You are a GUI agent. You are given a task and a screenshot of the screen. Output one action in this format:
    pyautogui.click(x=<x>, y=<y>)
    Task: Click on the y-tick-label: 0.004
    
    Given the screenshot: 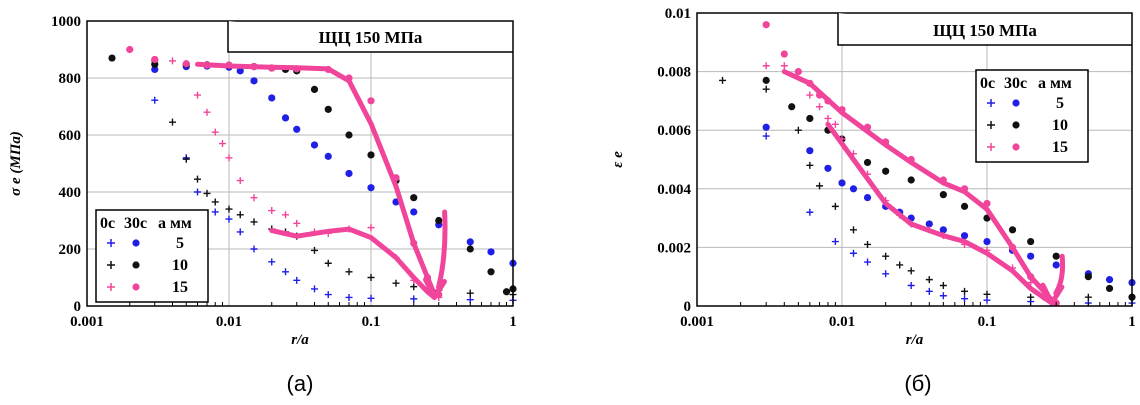 What is the action you would take?
    pyautogui.click(x=674, y=190)
    